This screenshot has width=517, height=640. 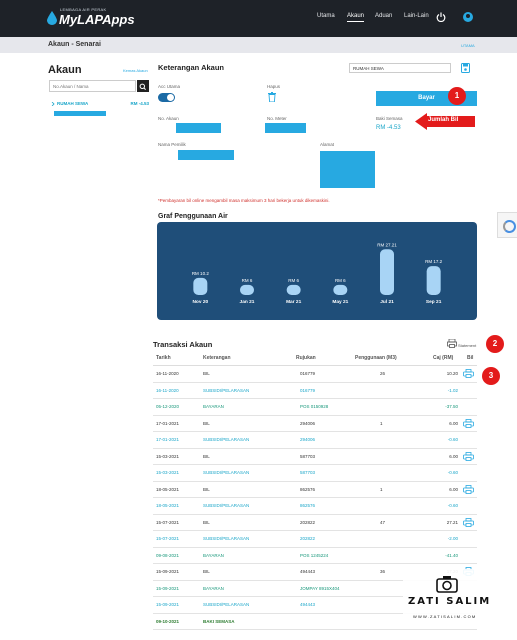 I want to click on account-select: RUMAH SEWA, so click(x=400, y=68).